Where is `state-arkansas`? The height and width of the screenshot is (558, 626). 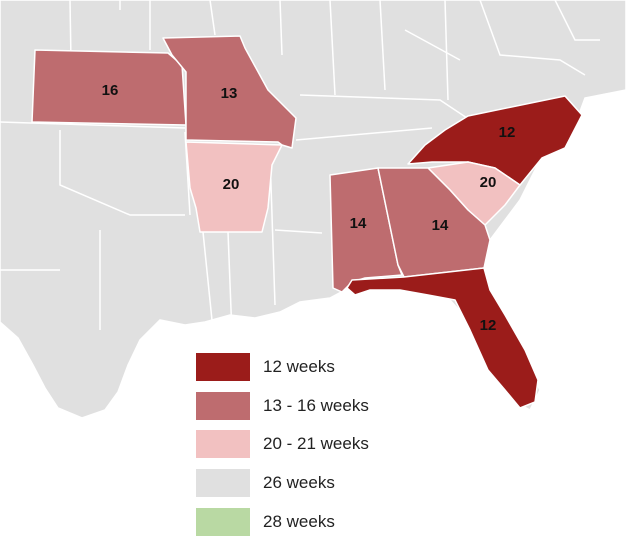
state-arkansas is located at coordinates (234, 187).